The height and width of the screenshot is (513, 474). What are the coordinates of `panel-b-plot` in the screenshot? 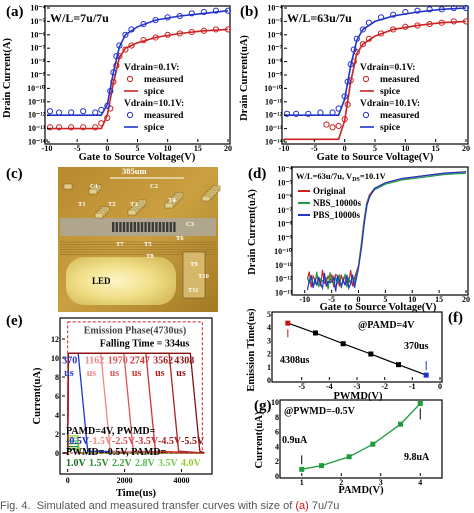 It's located at (376, 72).